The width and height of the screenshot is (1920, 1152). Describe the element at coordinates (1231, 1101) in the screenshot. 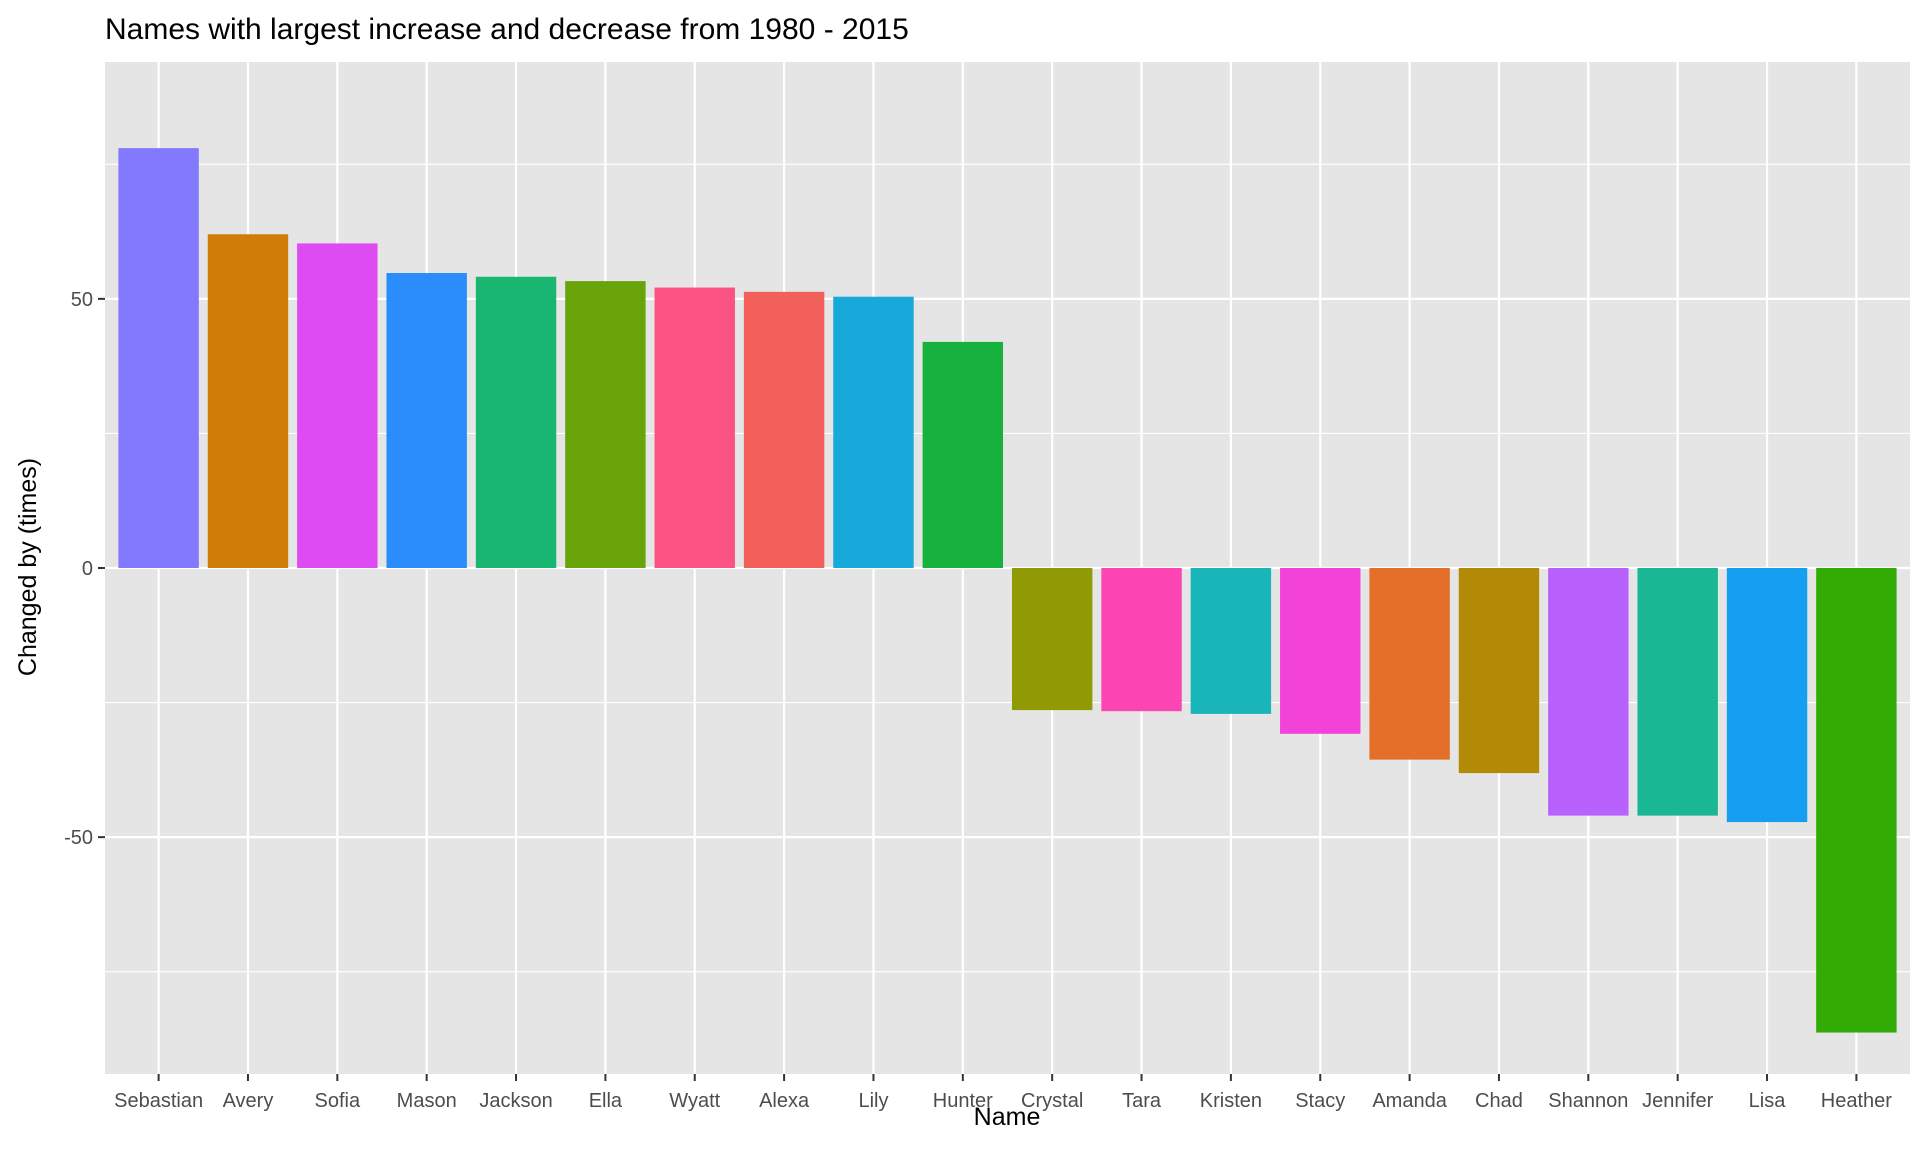

I see `x-tick-label: Kristen` at that location.